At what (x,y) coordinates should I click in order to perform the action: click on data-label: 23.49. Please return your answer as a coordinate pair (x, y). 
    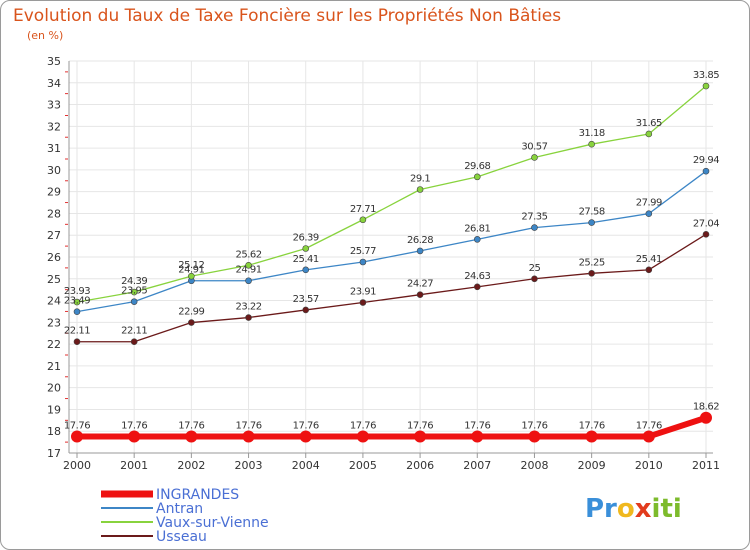
    Looking at the image, I should click on (77, 301).